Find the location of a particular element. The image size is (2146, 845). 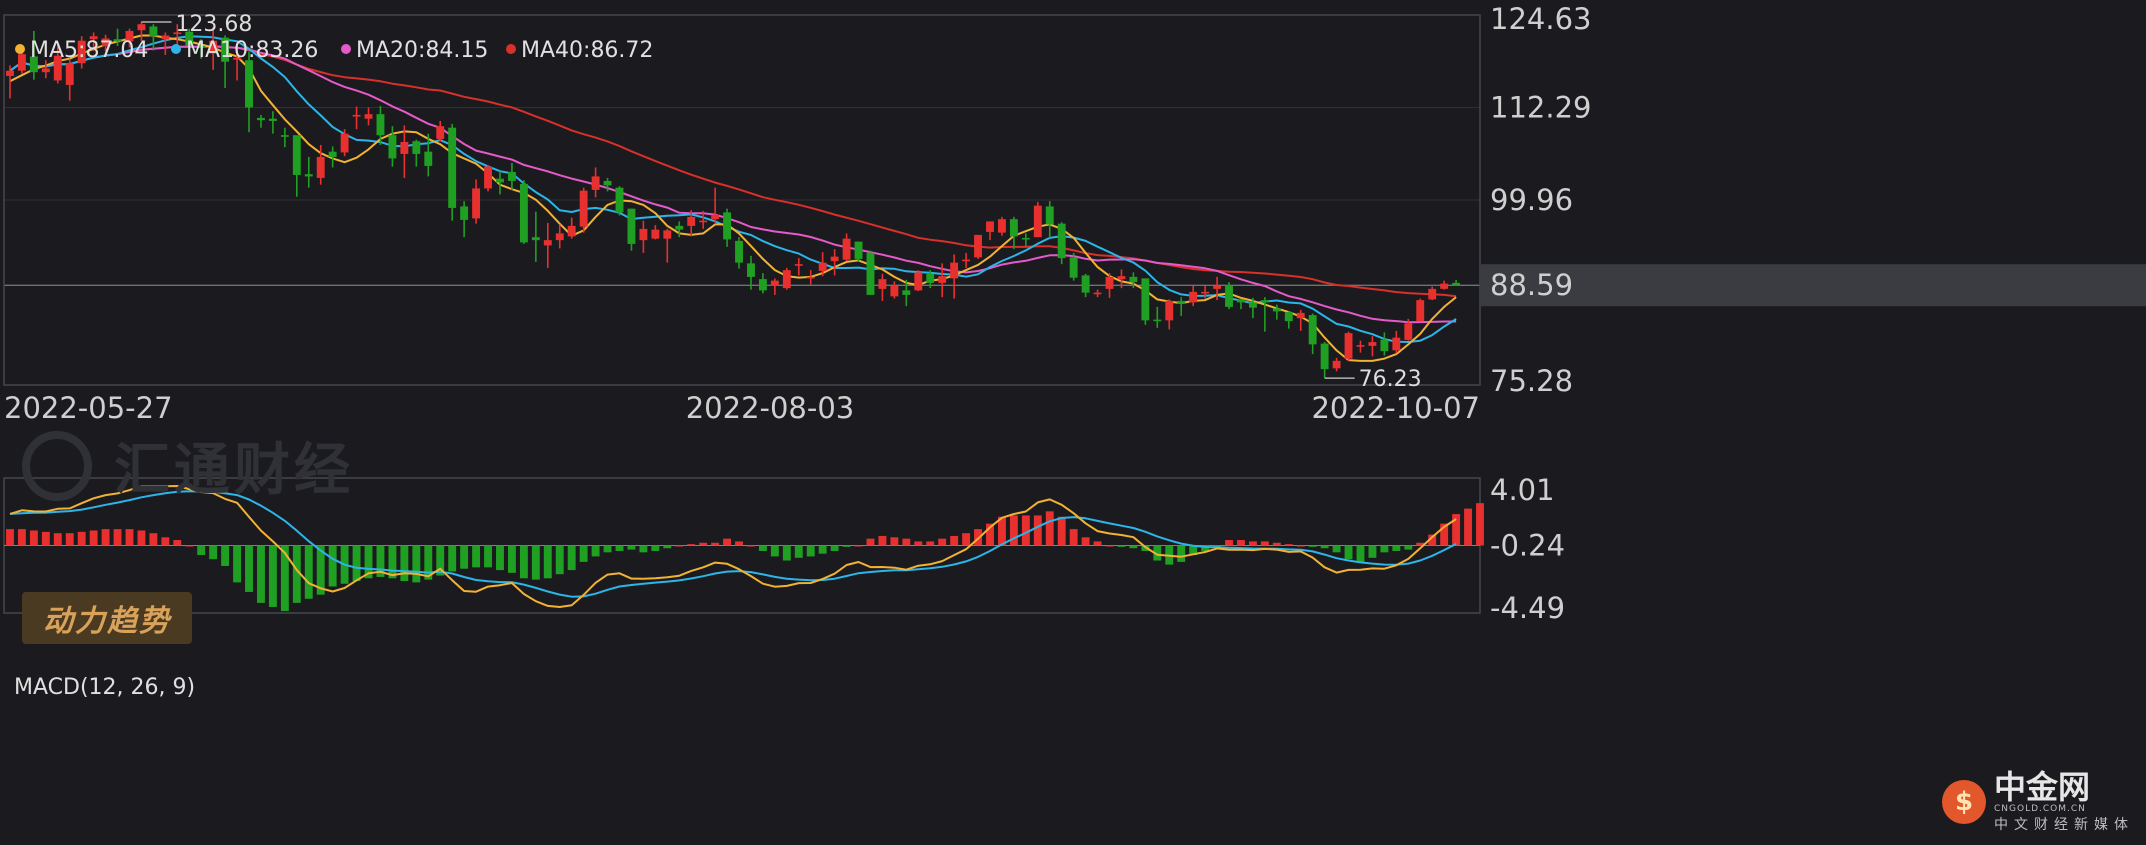

price-grid is located at coordinates (742, 196).